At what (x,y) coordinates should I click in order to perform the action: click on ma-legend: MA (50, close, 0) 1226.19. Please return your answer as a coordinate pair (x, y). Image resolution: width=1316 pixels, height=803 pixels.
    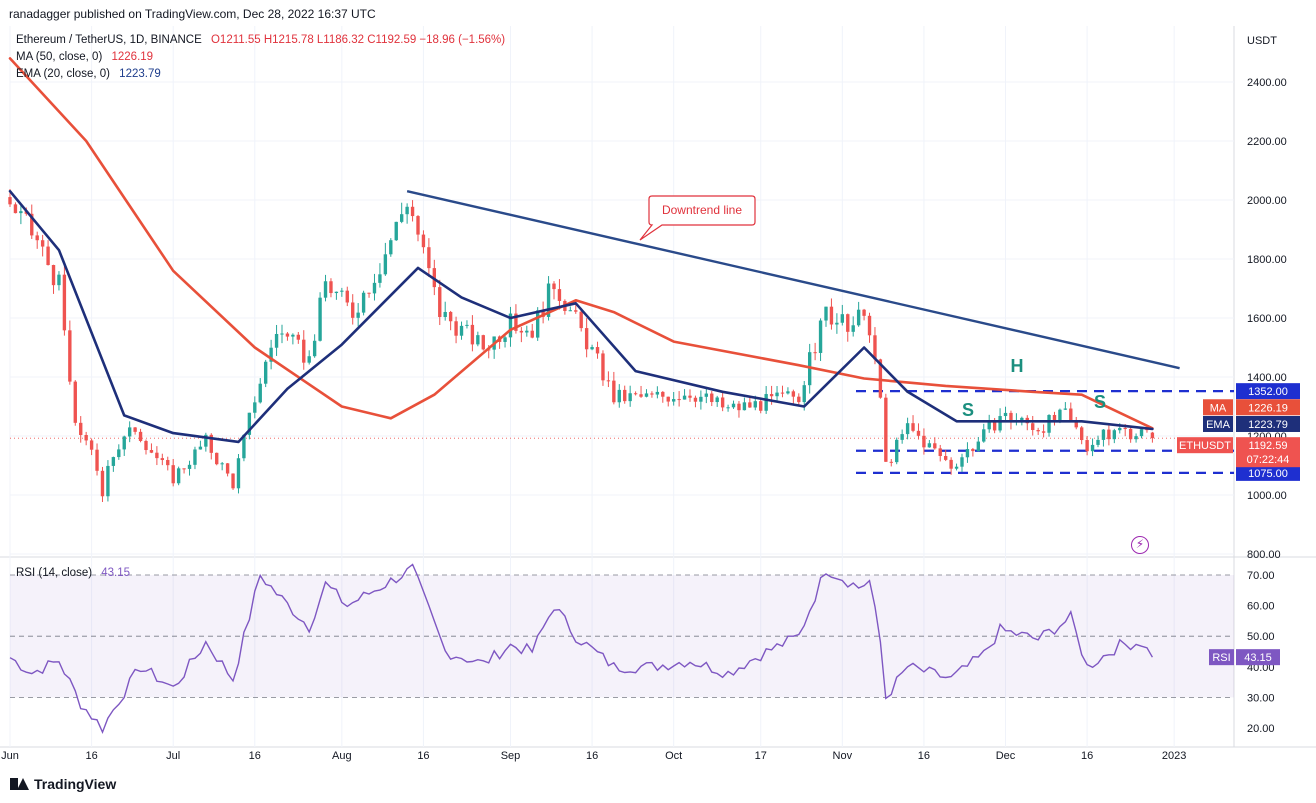
    Looking at the image, I should click on (84, 57).